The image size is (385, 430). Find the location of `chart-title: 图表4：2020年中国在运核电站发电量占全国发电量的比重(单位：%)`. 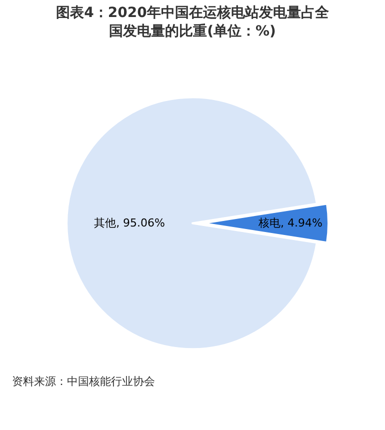

chart-title: 图表4：2020年中国在运核电站发电量占全国发电量的比重(单位：%) is located at coordinates (193, 22).